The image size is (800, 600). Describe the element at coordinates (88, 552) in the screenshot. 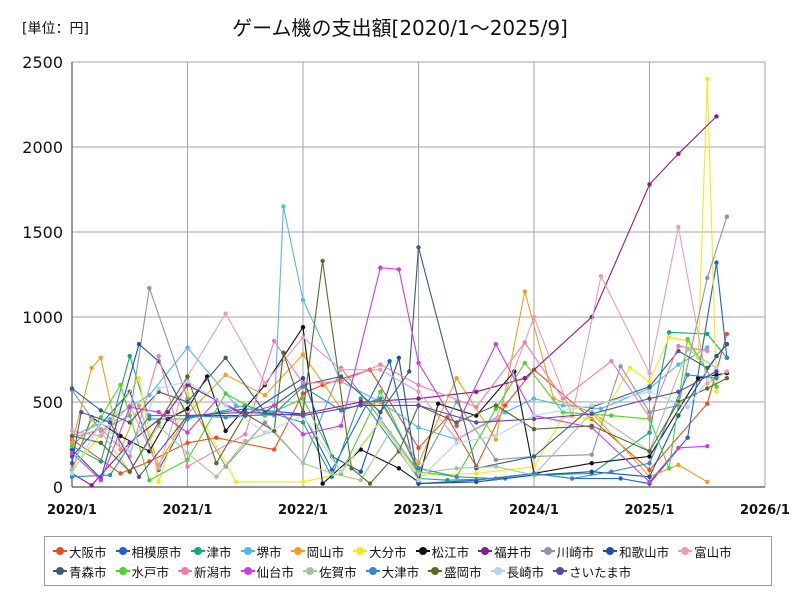

I see `legend-label: 大阪市` at that location.